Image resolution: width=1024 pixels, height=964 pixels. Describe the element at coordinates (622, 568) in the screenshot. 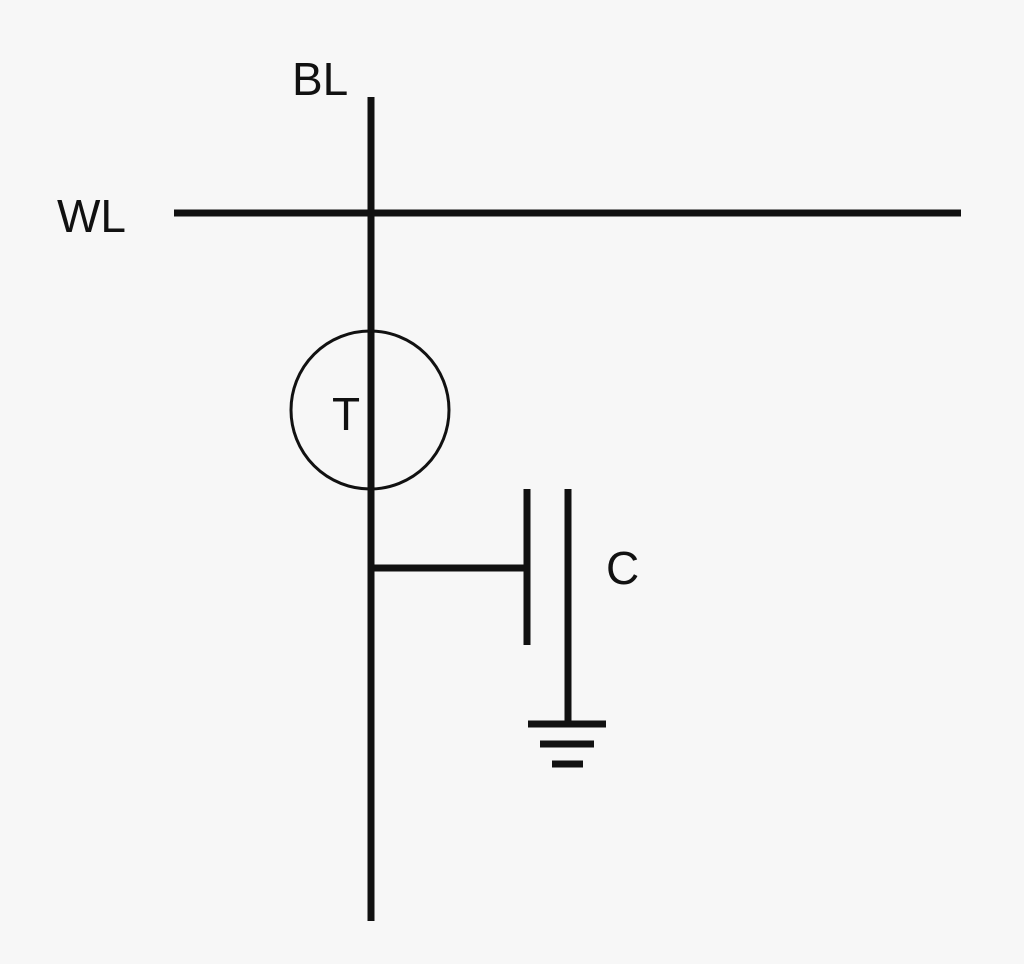

I see `capacitor-label: C` at that location.